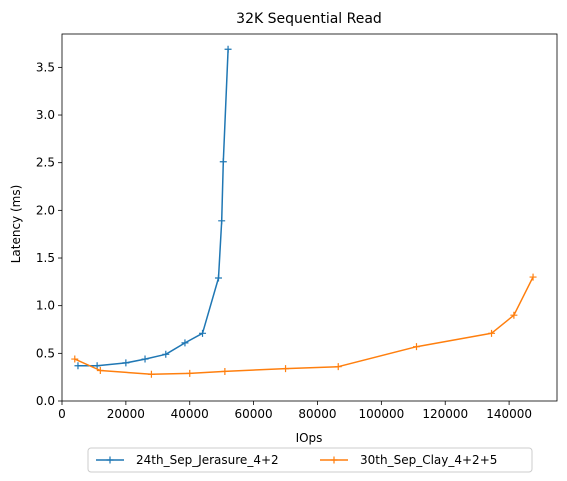  I want to click on y-axis-title: Latency (ms), so click(16, 224).